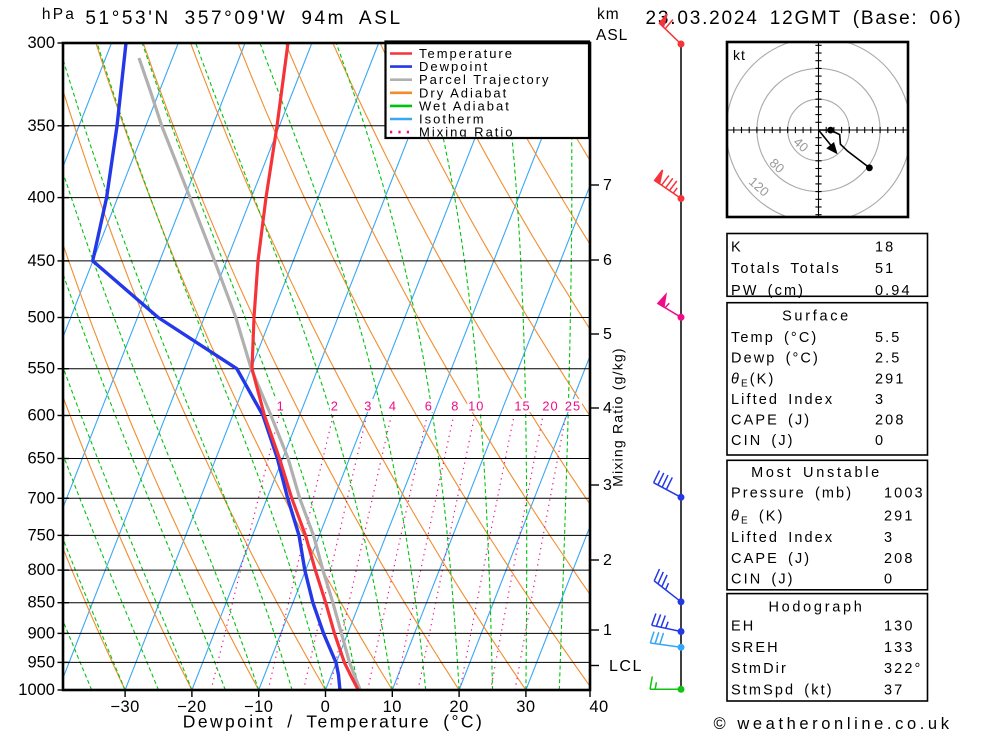  I want to click on svg-text: 30, so click(525, 707).